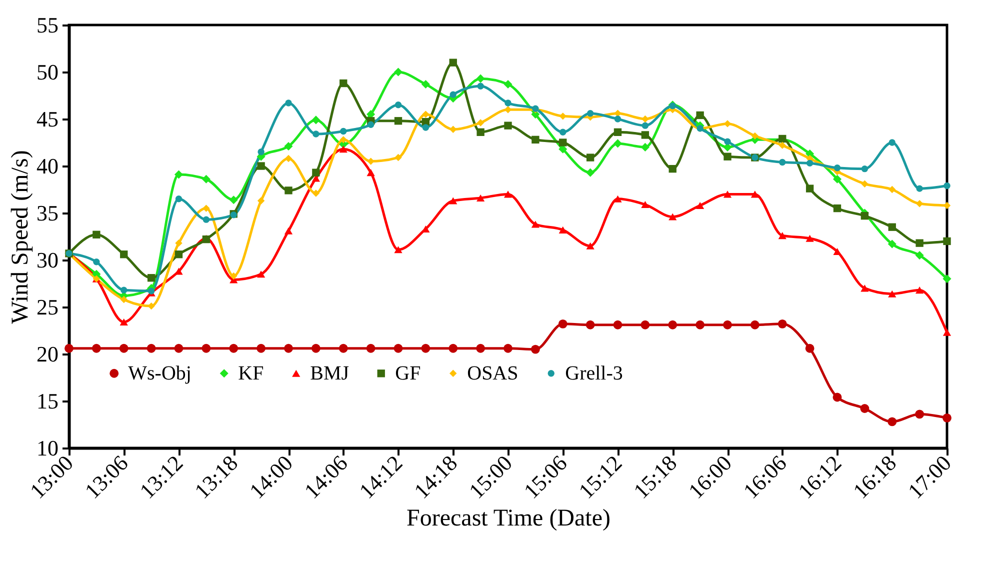 This screenshot has height=564, width=995. Describe the element at coordinates (408, 373) in the screenshot. I see `legend-label: GF` at that location.